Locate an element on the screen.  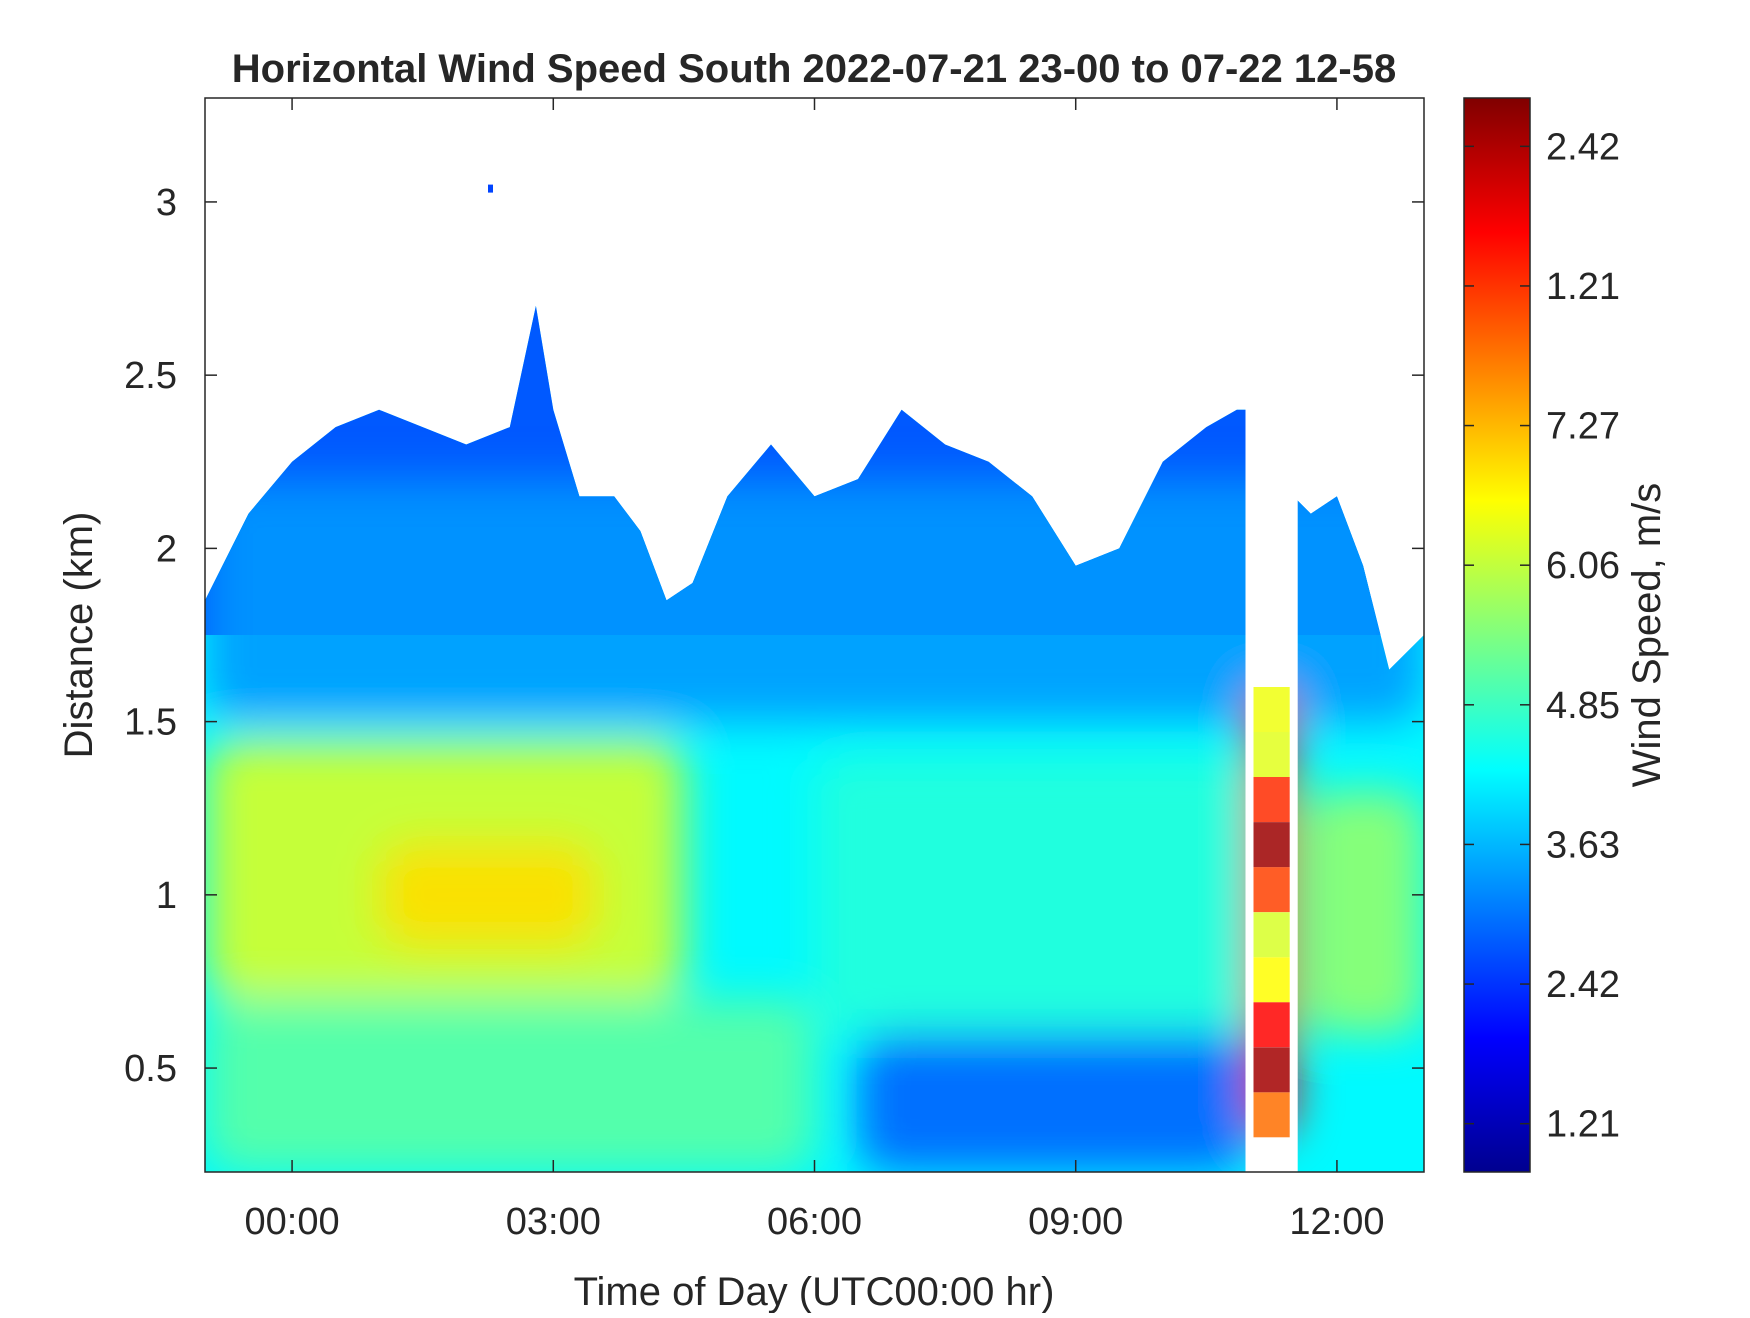
y-tick-label: 1 is located at coordinates (166, 896).